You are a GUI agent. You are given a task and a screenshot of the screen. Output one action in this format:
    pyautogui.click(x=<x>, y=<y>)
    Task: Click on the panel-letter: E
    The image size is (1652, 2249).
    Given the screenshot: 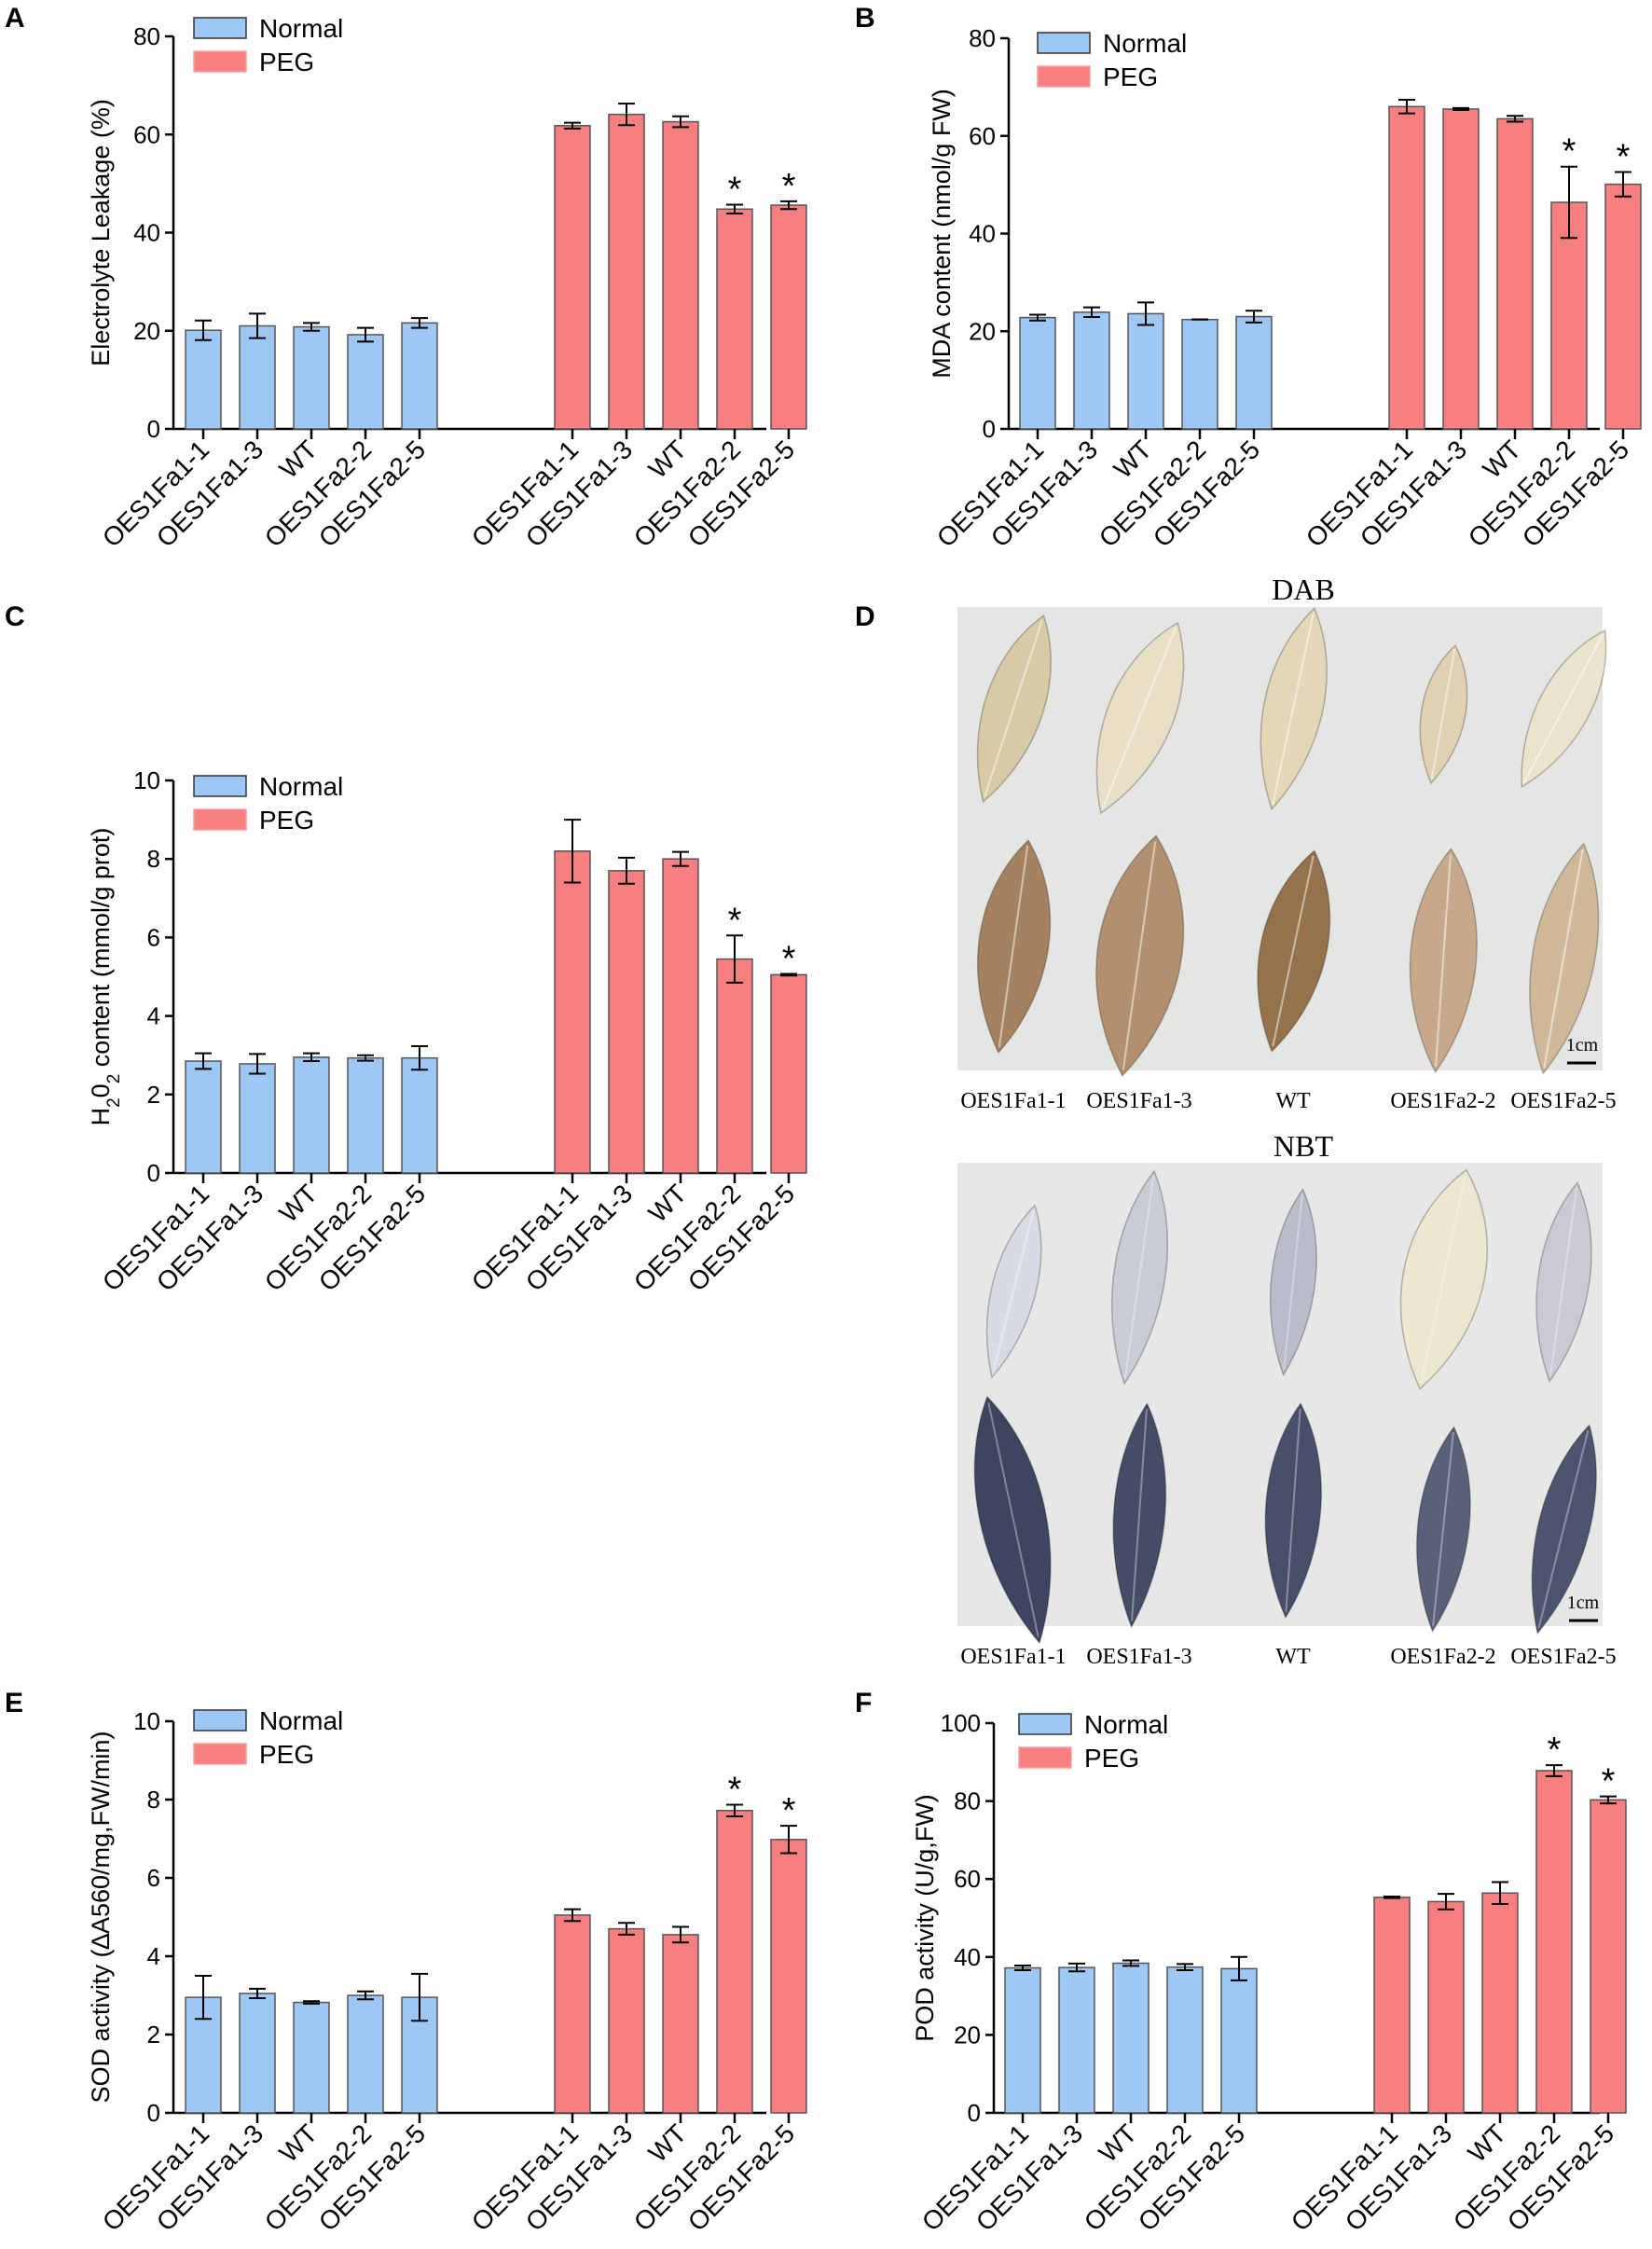 What is the action you would take?
    pyautogui.click(x=14, y=1703)
    